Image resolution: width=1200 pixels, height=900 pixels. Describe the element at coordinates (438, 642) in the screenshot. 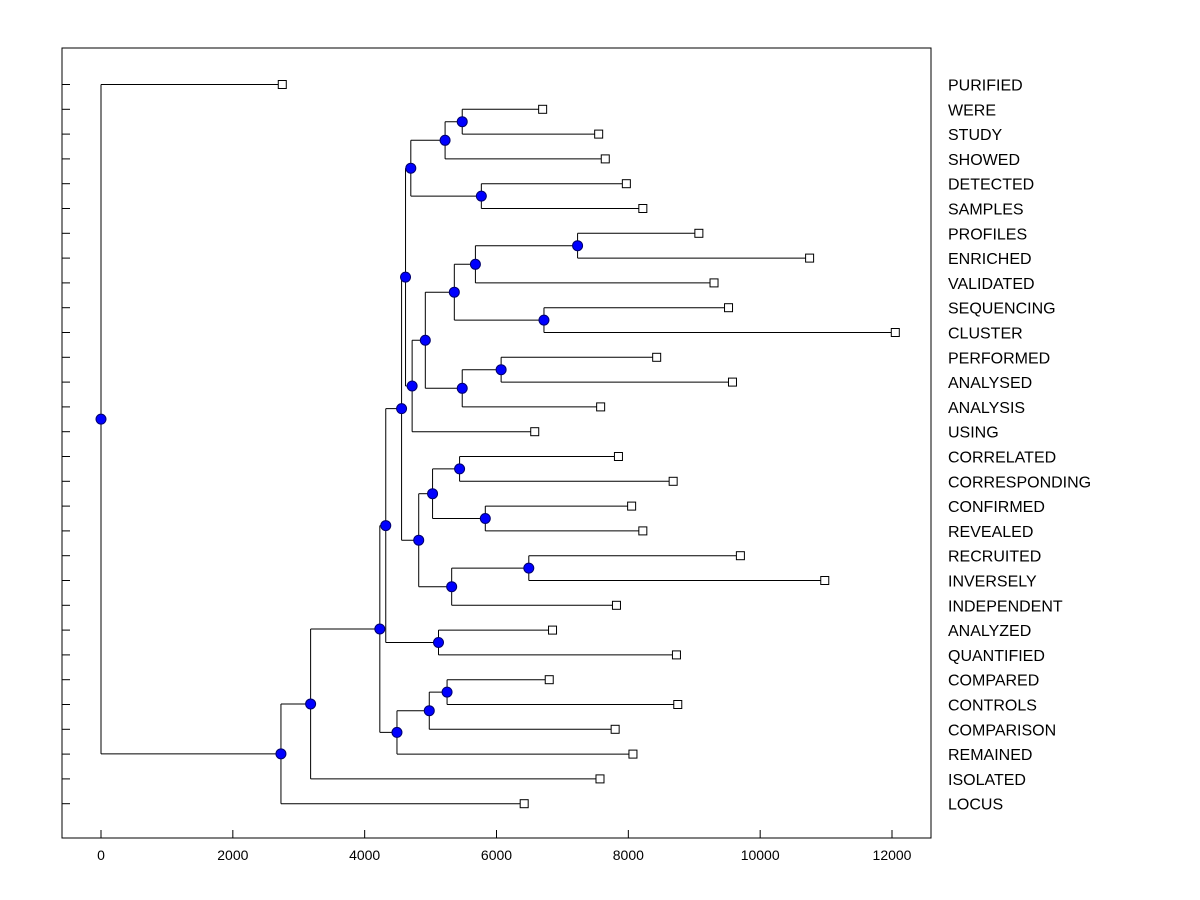

I see `merge-node-n_analyzed` at that location.